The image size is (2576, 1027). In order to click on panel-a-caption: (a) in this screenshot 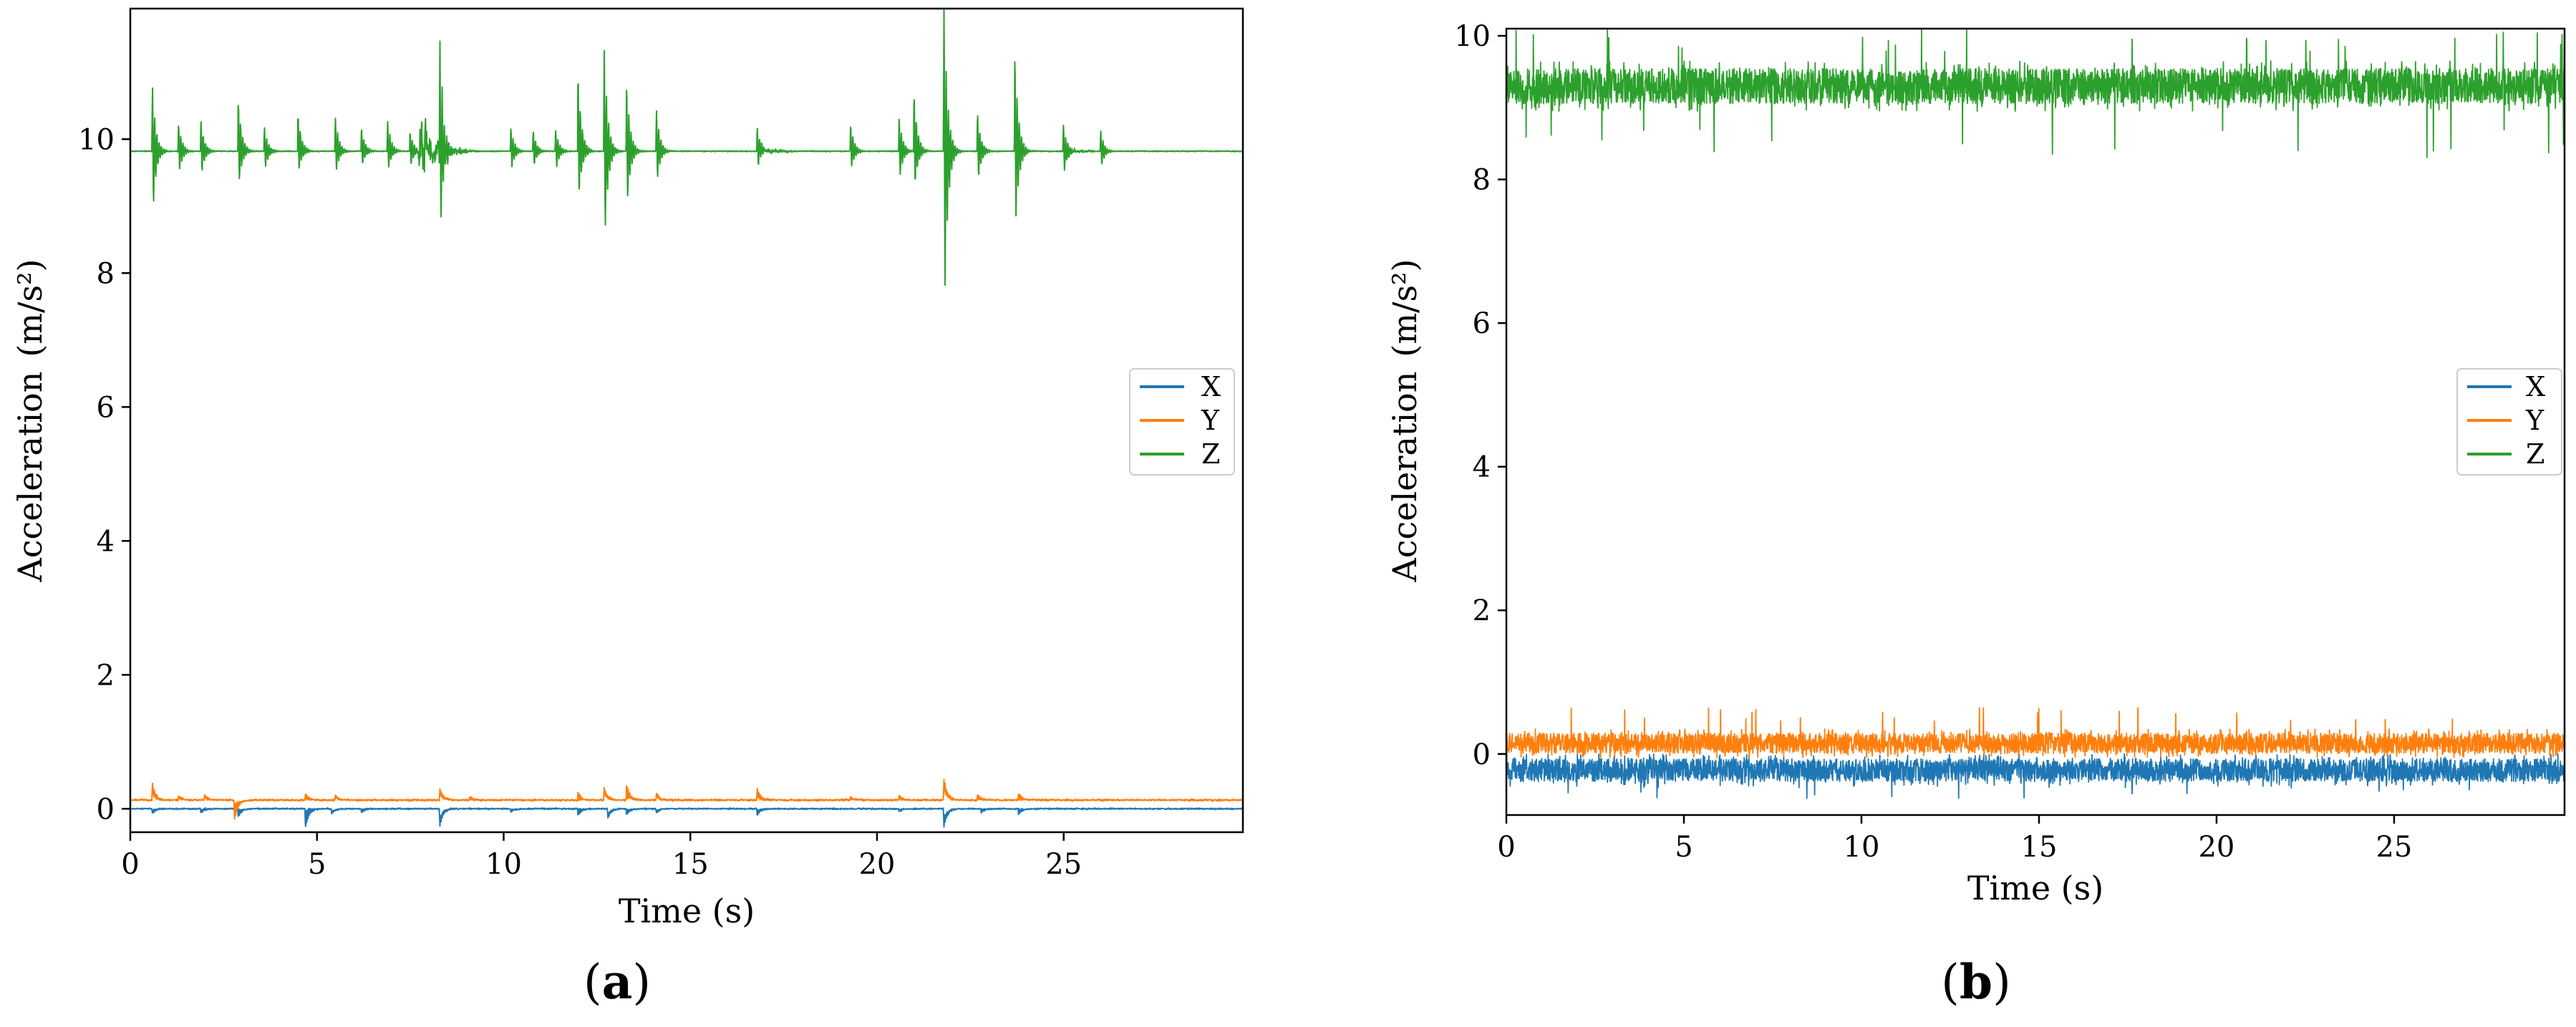, I will do `click(618, 982)`.